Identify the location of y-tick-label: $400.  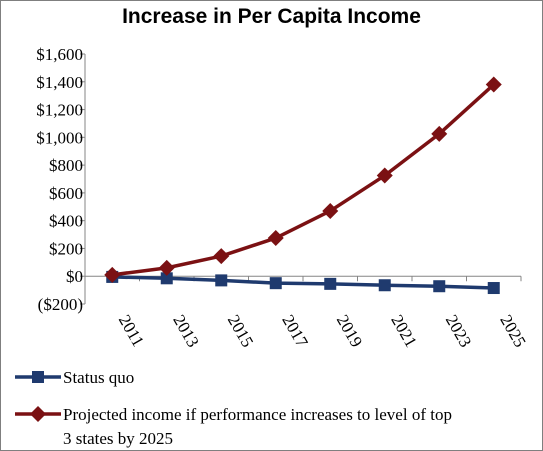
(66, 221).